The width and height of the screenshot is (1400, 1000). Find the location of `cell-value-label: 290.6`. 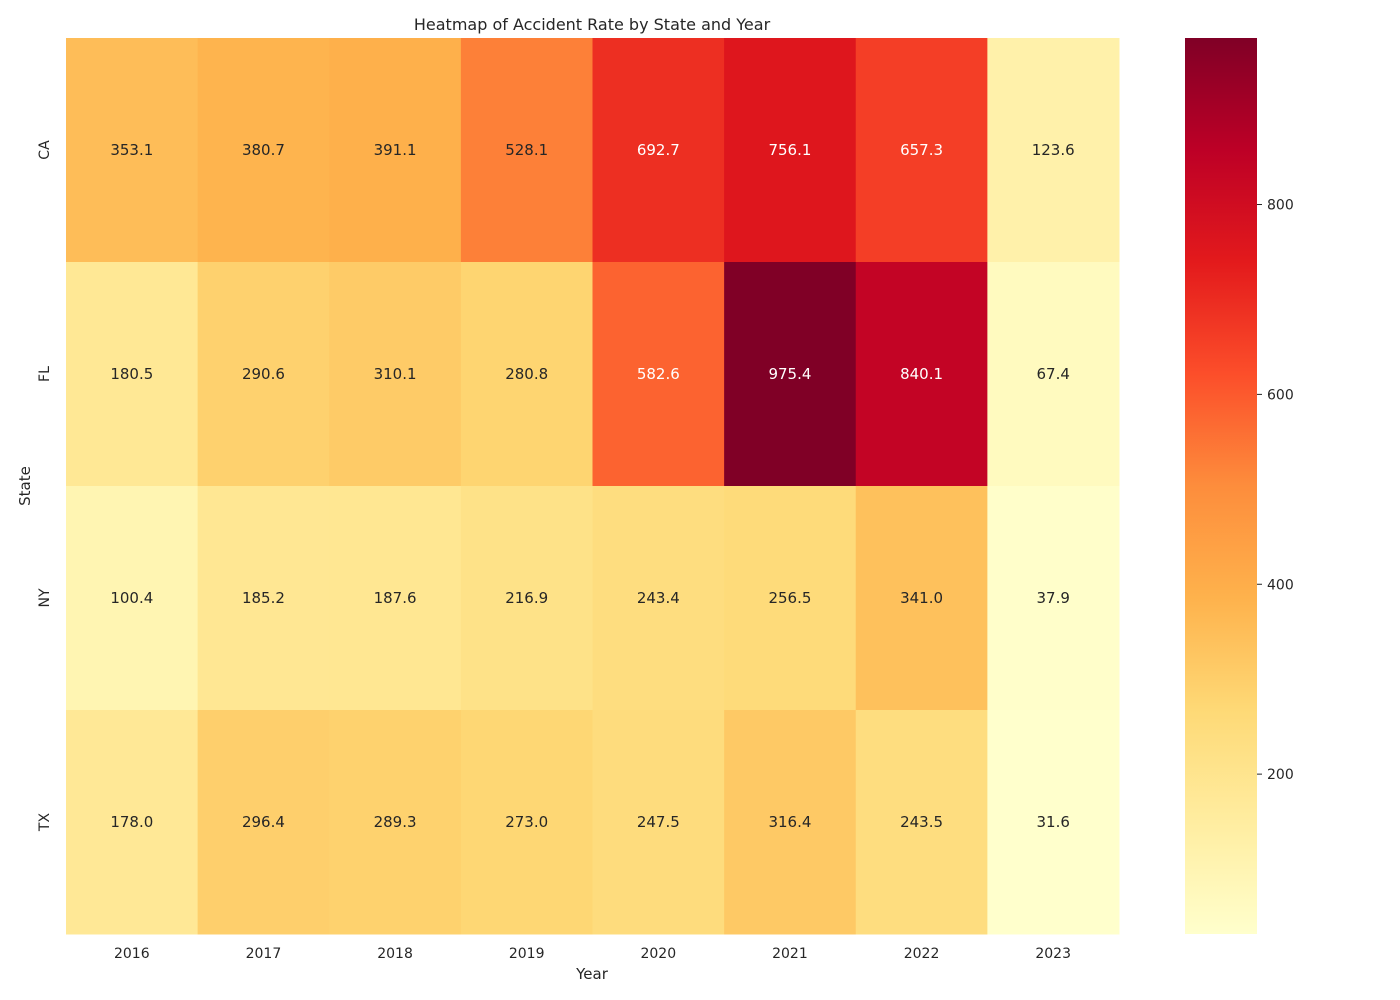

cell-value-label: 290.6 is located at coordinates (263, 374).